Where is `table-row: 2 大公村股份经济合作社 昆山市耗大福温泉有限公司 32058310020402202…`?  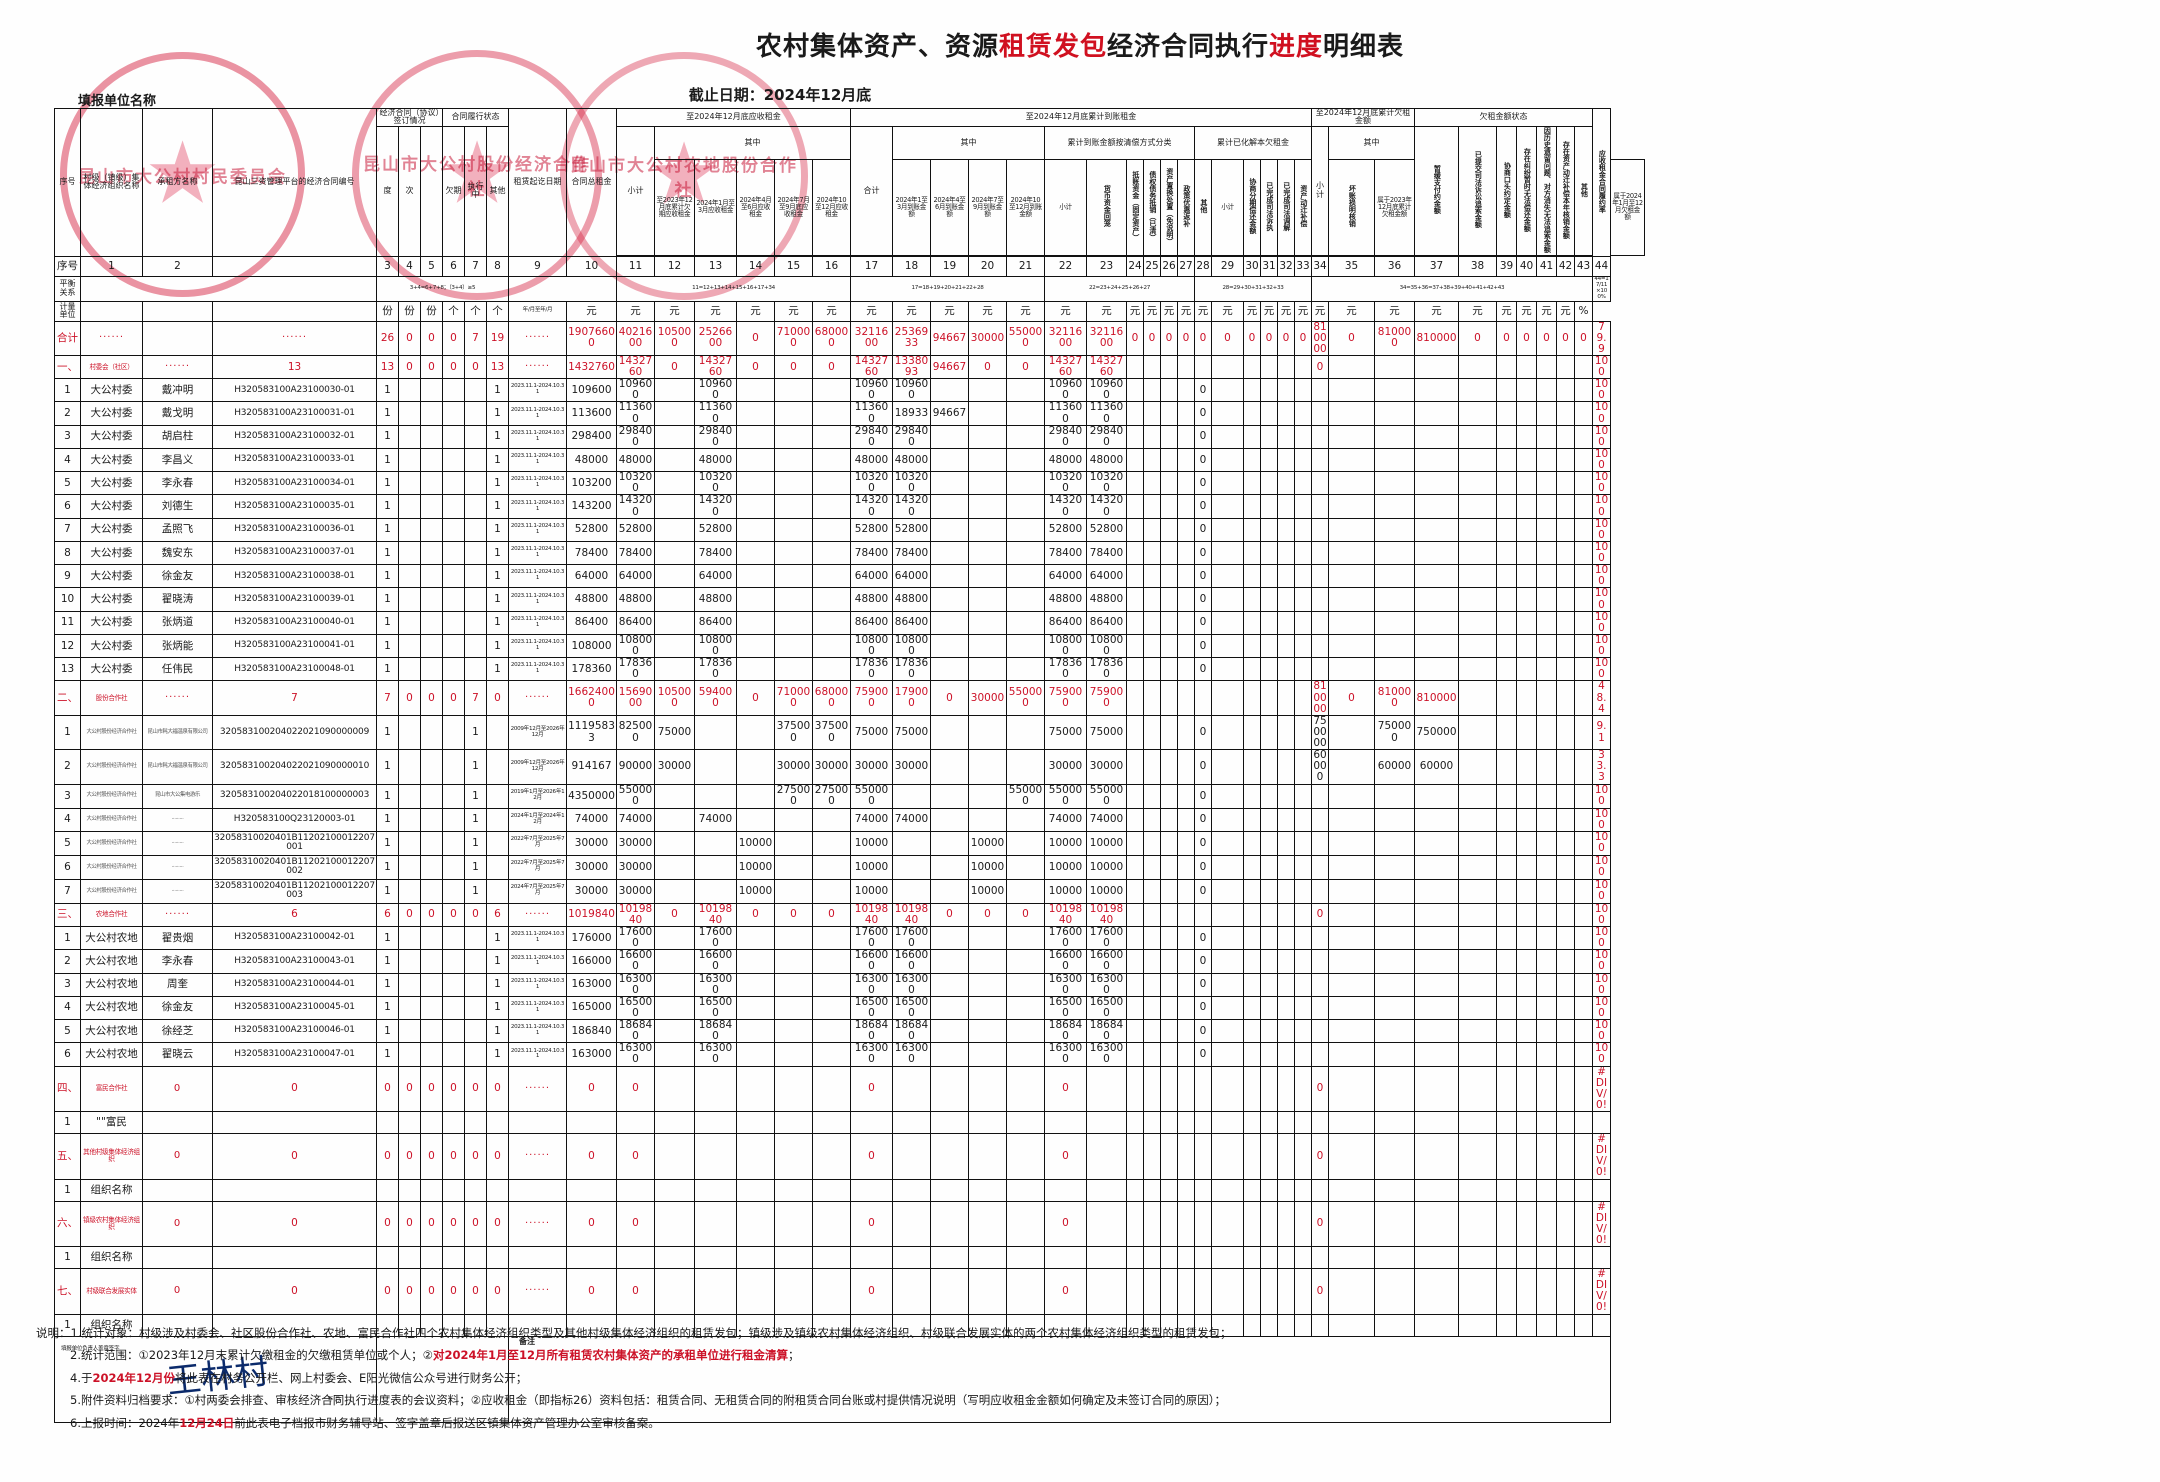 table-row: 2 大公村股份经济合作社 昆山市耗大福温泉有限公司 32058310020402202… is located at coordinates (849, 767).